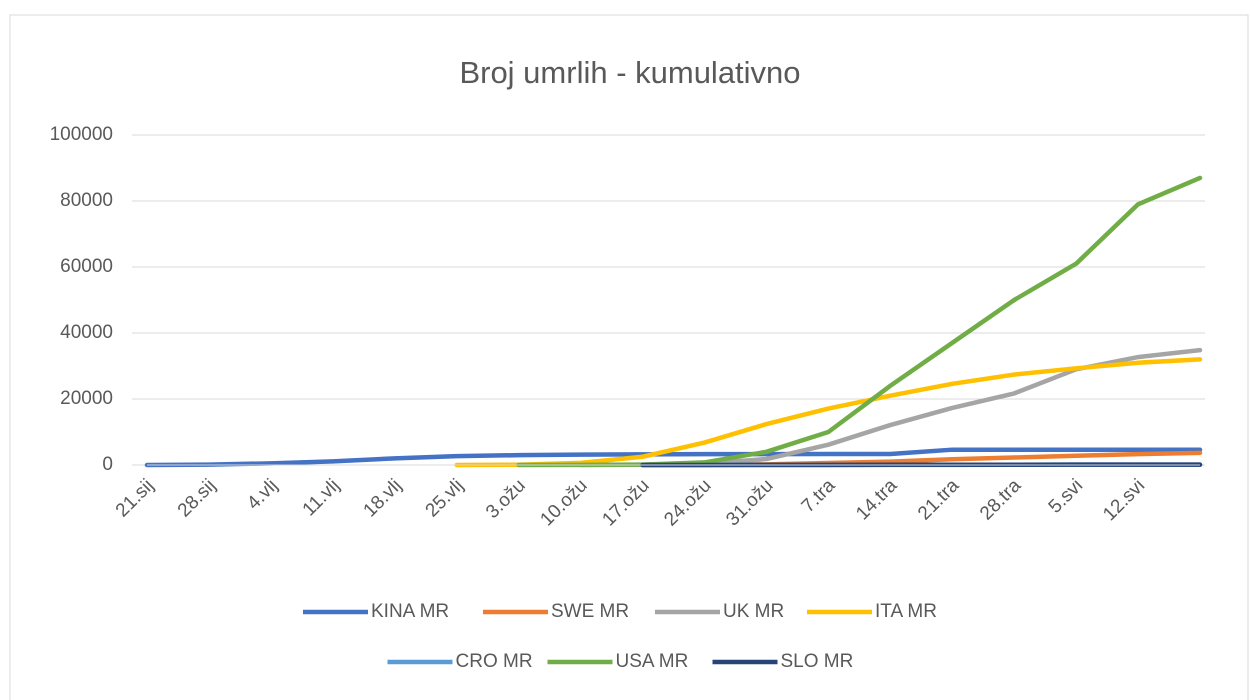 The image size is (1250, 700). I want to click on chart-title: Broj umrlih - kumulativno, so click(629, 72).